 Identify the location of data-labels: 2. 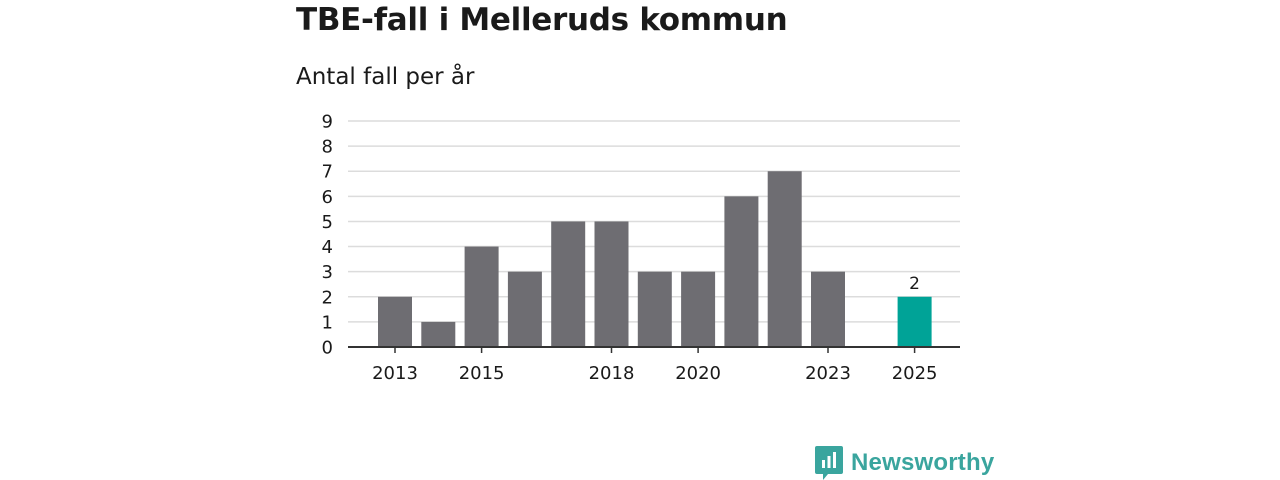
(914, 284).